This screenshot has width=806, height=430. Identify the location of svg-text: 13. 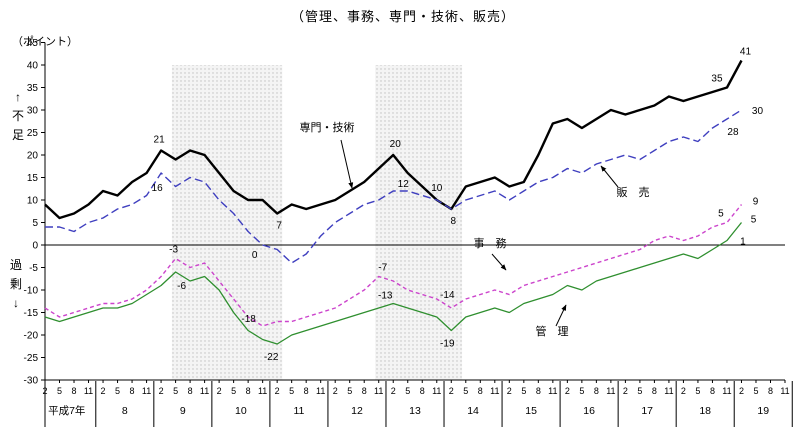
(415, 411).